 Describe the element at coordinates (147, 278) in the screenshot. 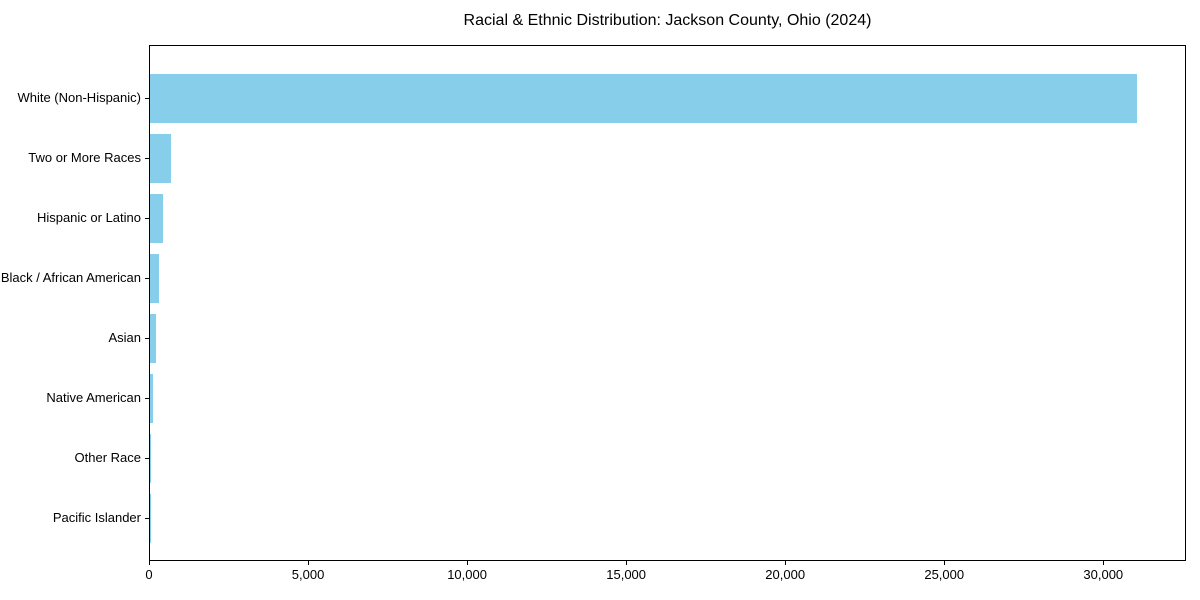

I see `y-tick-black-african-american` at that location.